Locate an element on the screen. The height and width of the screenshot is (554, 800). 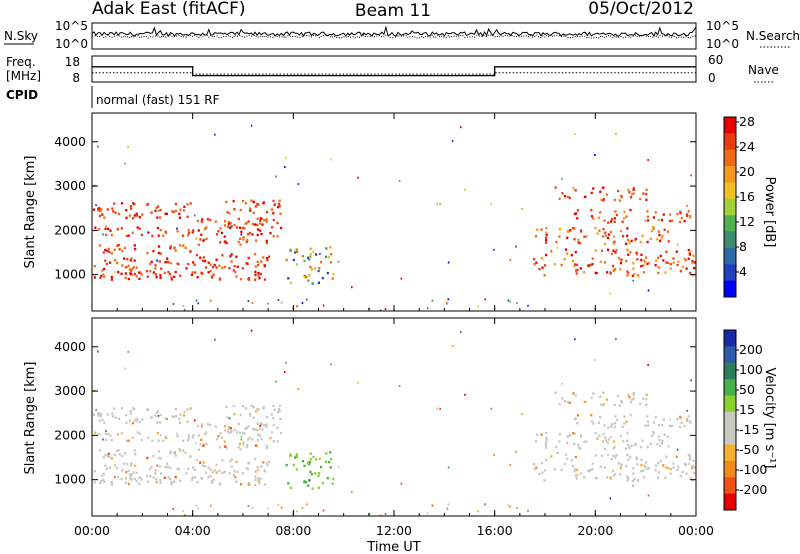
nsearch-trace is located at coordinates (394, 36).